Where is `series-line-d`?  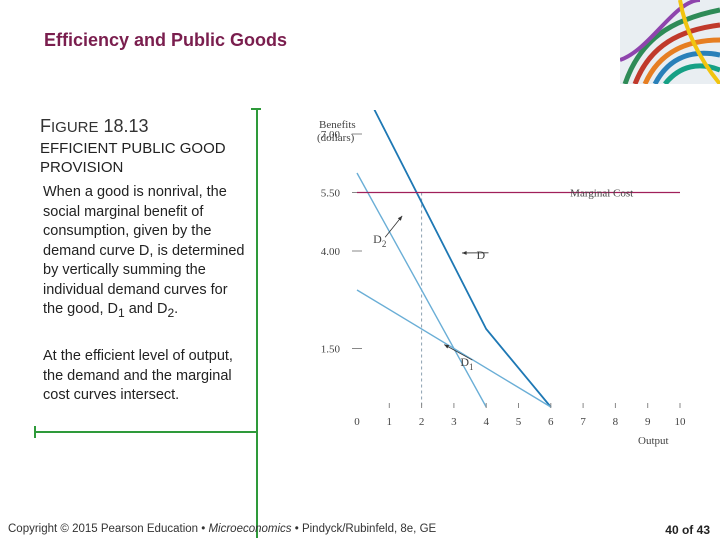
series-line-d is located at coordinates (462, 259).